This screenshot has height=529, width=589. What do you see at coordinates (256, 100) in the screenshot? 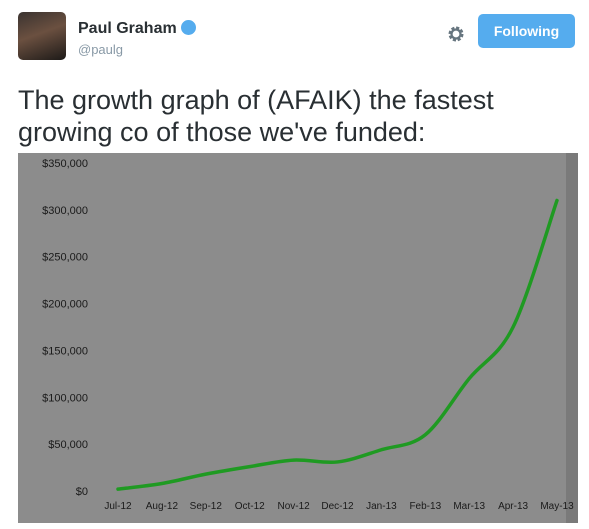
I see `tweet-line: The growth graph of (AFAIK) the fastest` at bounding box center [256, 100].